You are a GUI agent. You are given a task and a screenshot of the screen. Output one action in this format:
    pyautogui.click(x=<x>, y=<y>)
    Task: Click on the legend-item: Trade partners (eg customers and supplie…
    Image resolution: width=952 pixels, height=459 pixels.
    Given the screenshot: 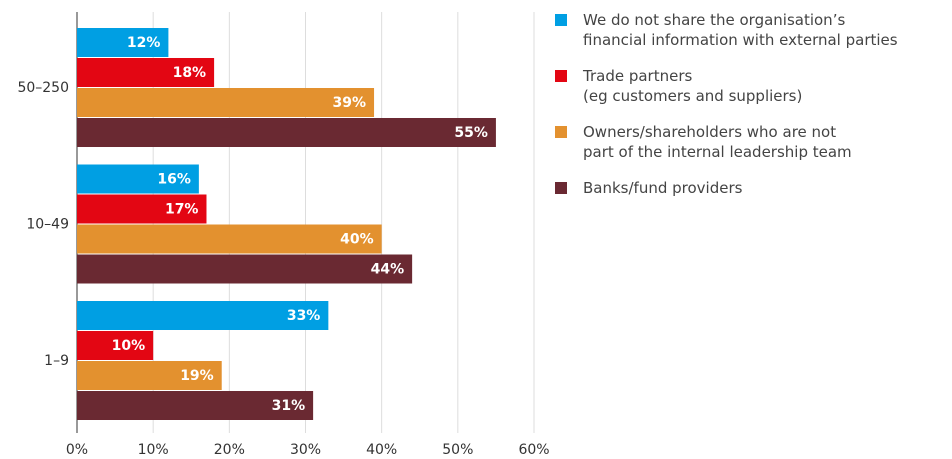 What is the action you would take?
    pyautogui.click(x=752, y=86)
    